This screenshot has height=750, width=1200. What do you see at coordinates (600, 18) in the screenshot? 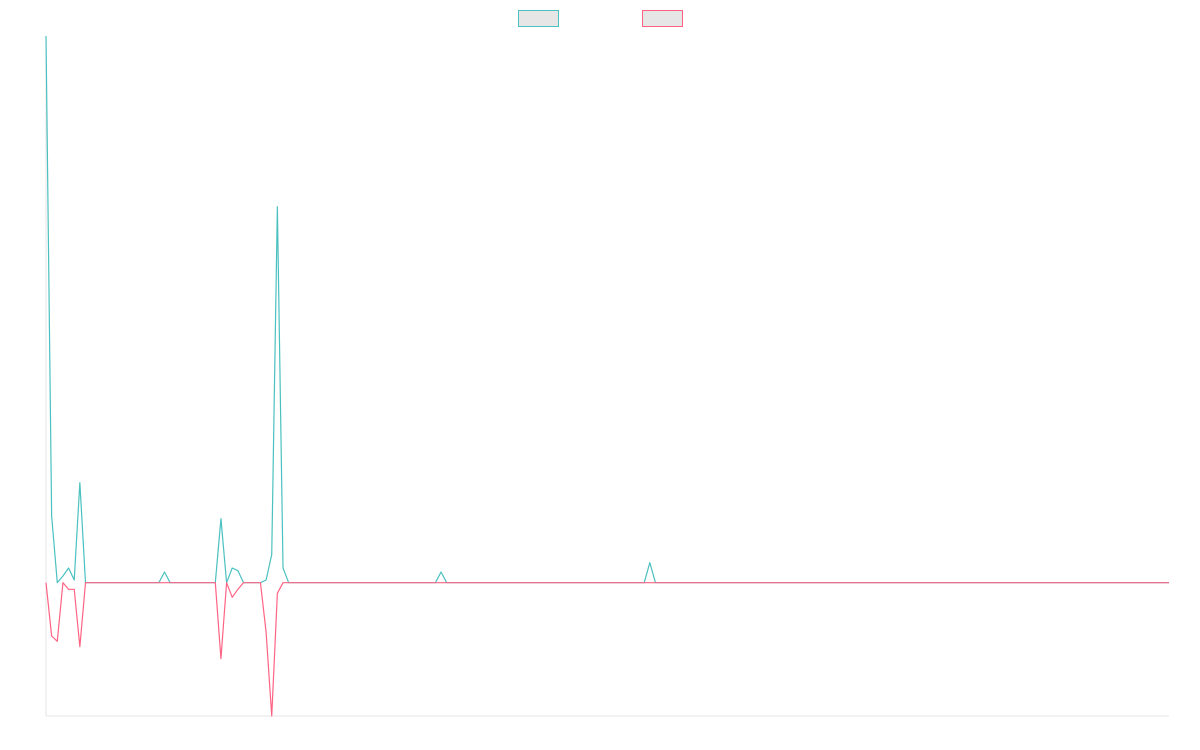
I see `chart-legend` at bounding box center [600, 18].